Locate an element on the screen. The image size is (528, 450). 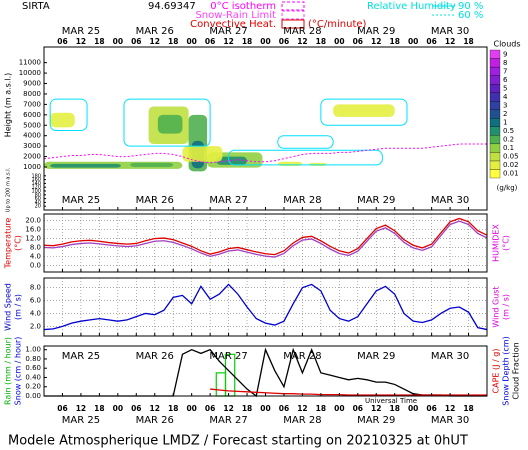
y-tick-label: 5000 is located at coordinates (32, 125).